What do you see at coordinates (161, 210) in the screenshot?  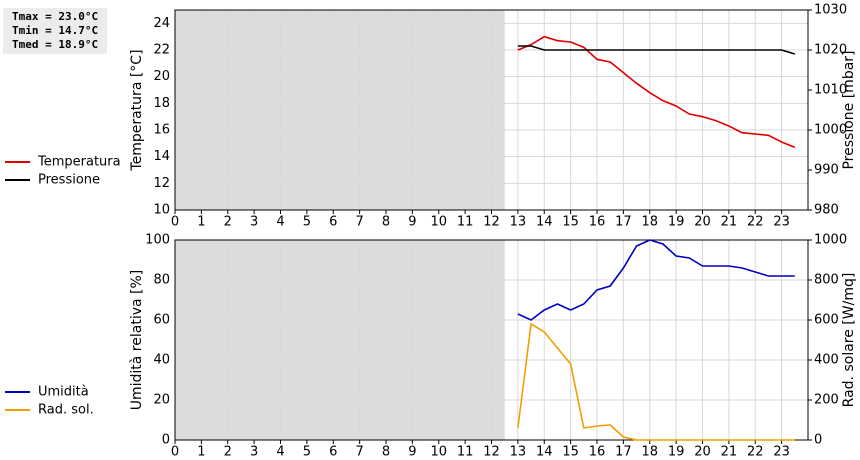 I see `y-tick-label: 10` at bounding box center [161, 210].